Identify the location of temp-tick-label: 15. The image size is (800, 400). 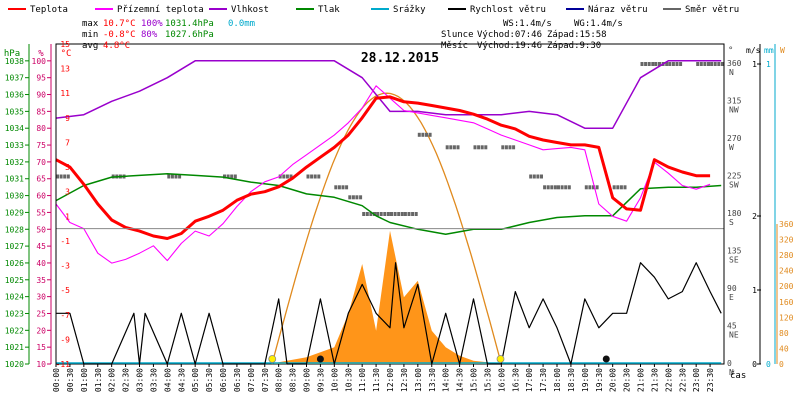
(65, 44).